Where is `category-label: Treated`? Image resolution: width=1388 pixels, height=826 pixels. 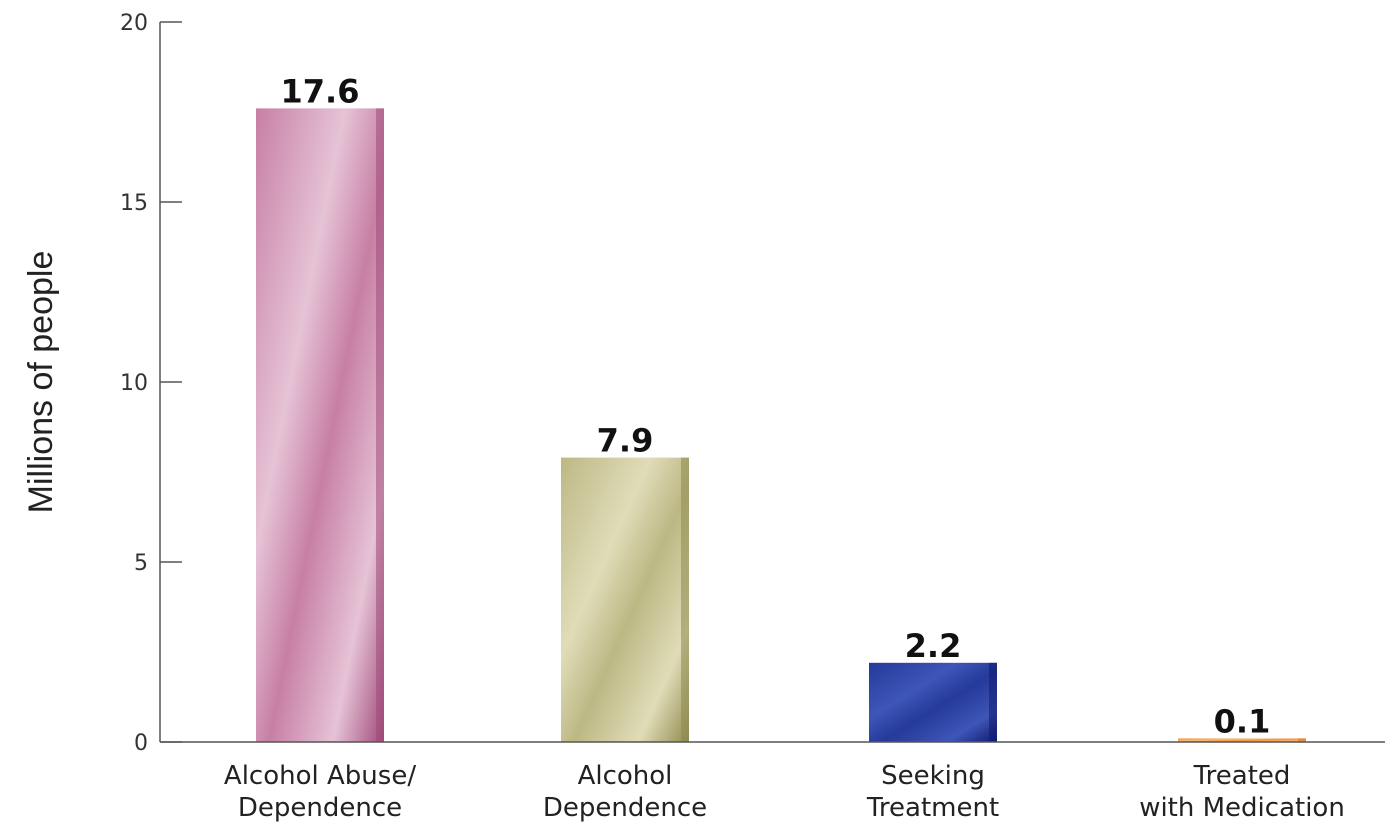 category-label: Treated is located at coordinates (1242, 776).